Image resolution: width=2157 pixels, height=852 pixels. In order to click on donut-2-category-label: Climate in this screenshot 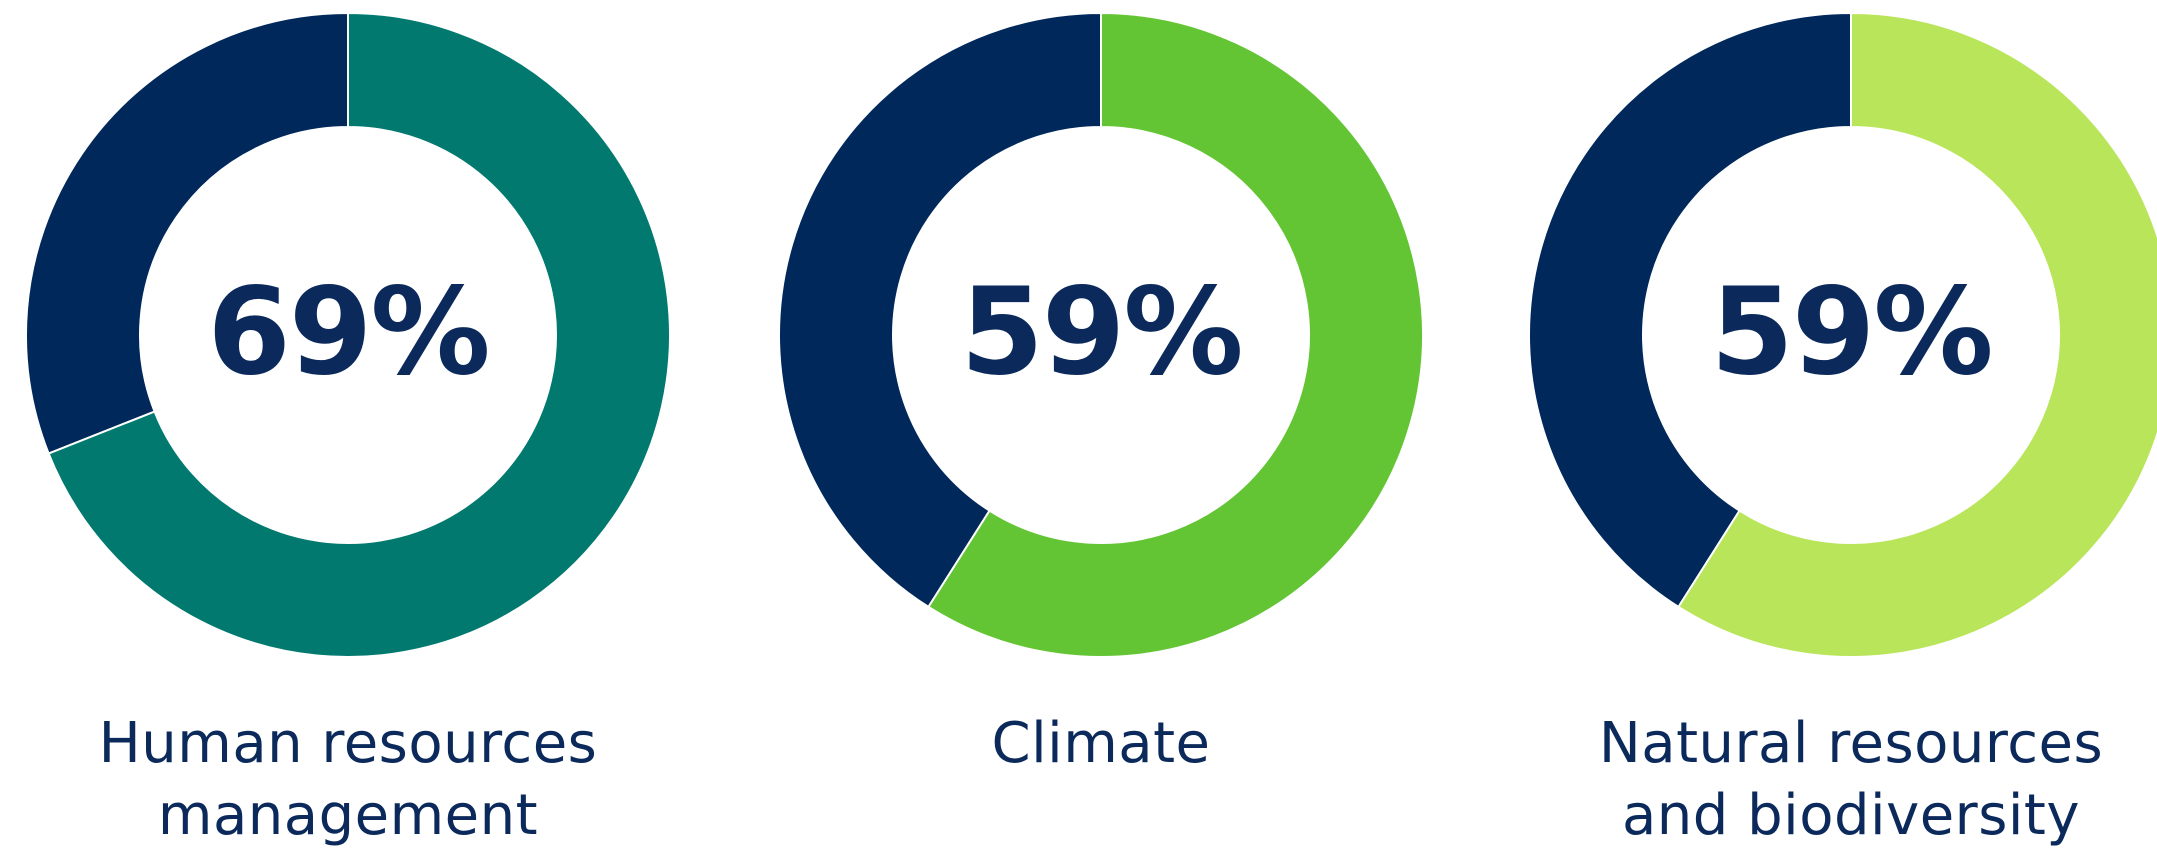, I will do `click(1101, 743)`.